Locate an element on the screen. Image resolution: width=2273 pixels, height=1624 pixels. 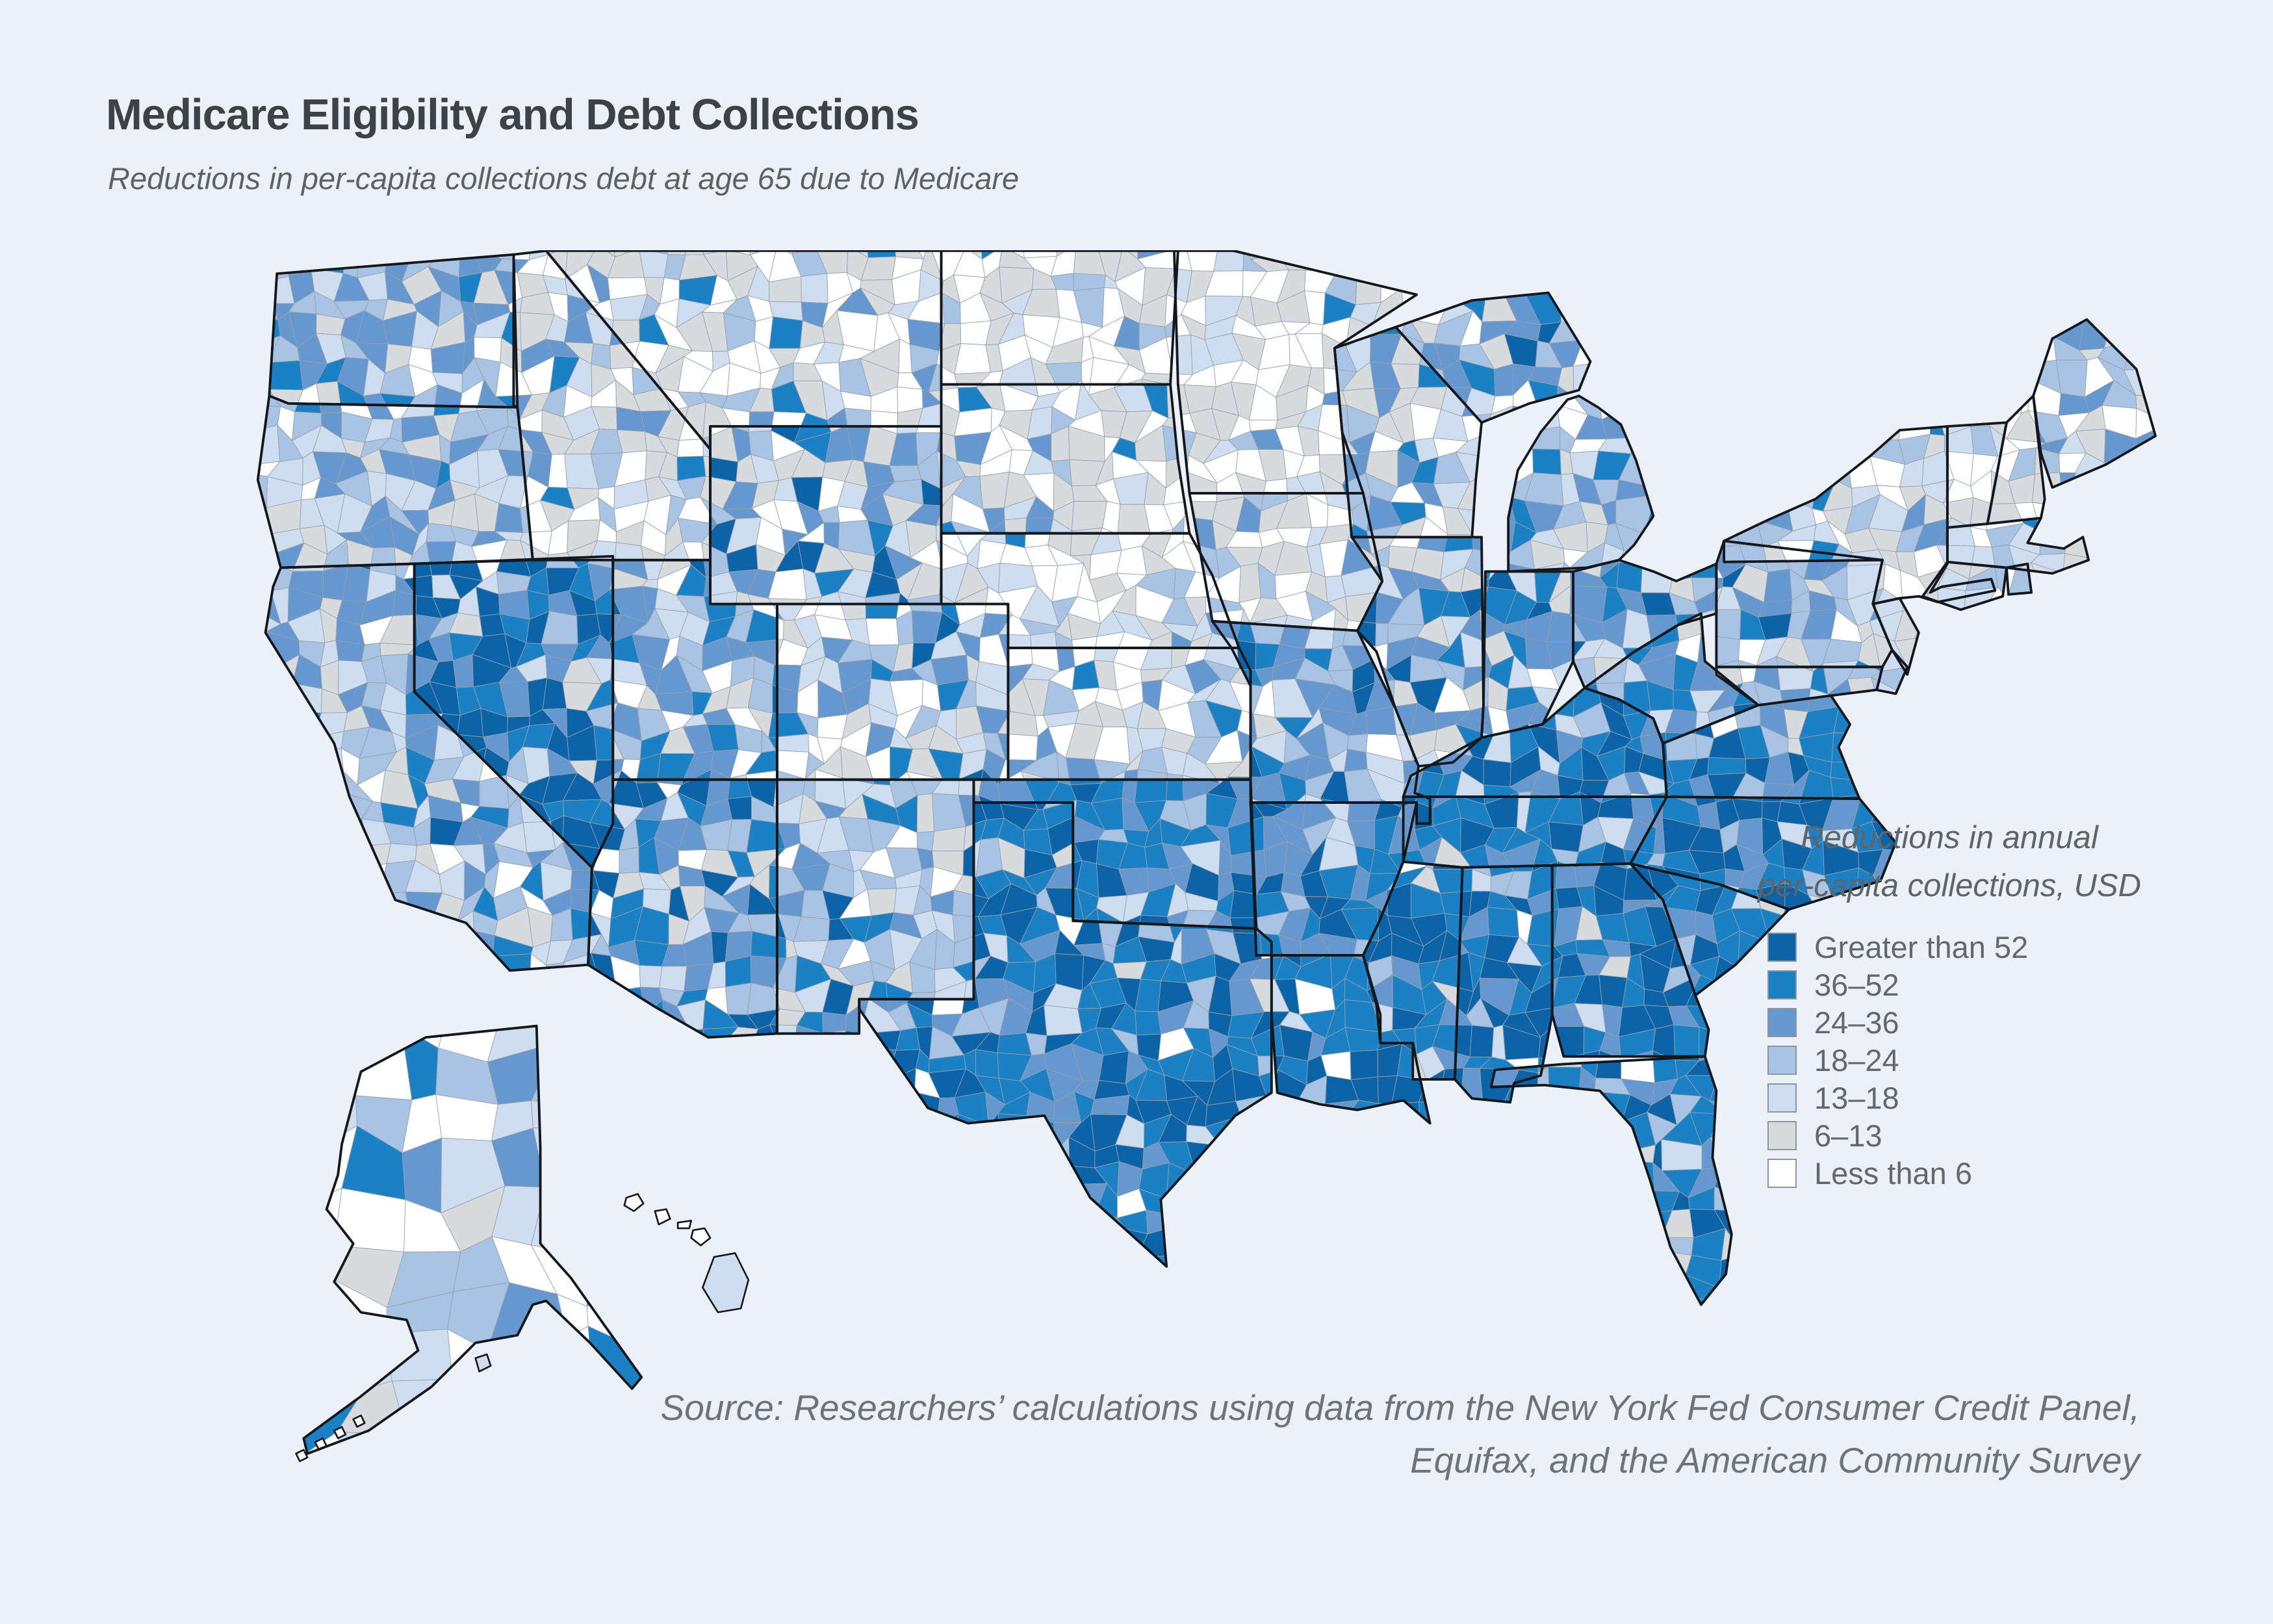
legend-label: 24–36 is located at coordinates (1856, 1022).